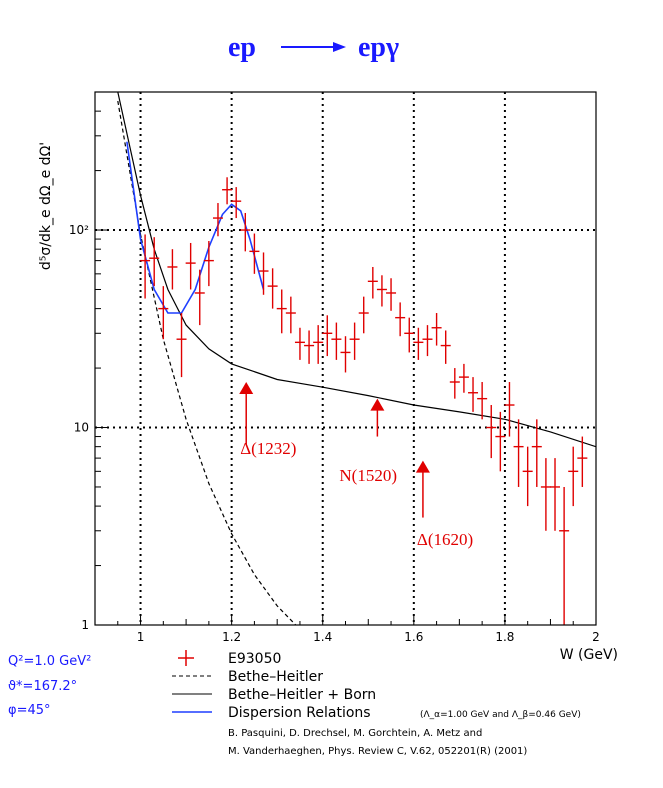  I want to click on x-tick-label: 1.4, so click(322, 637).